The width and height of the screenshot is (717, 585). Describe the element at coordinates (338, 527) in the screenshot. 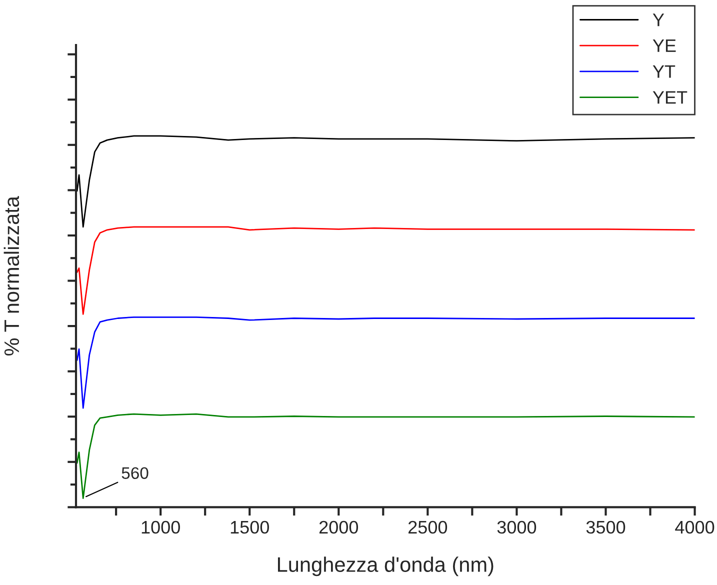

I see `x-tick-label: 2000` at that location.